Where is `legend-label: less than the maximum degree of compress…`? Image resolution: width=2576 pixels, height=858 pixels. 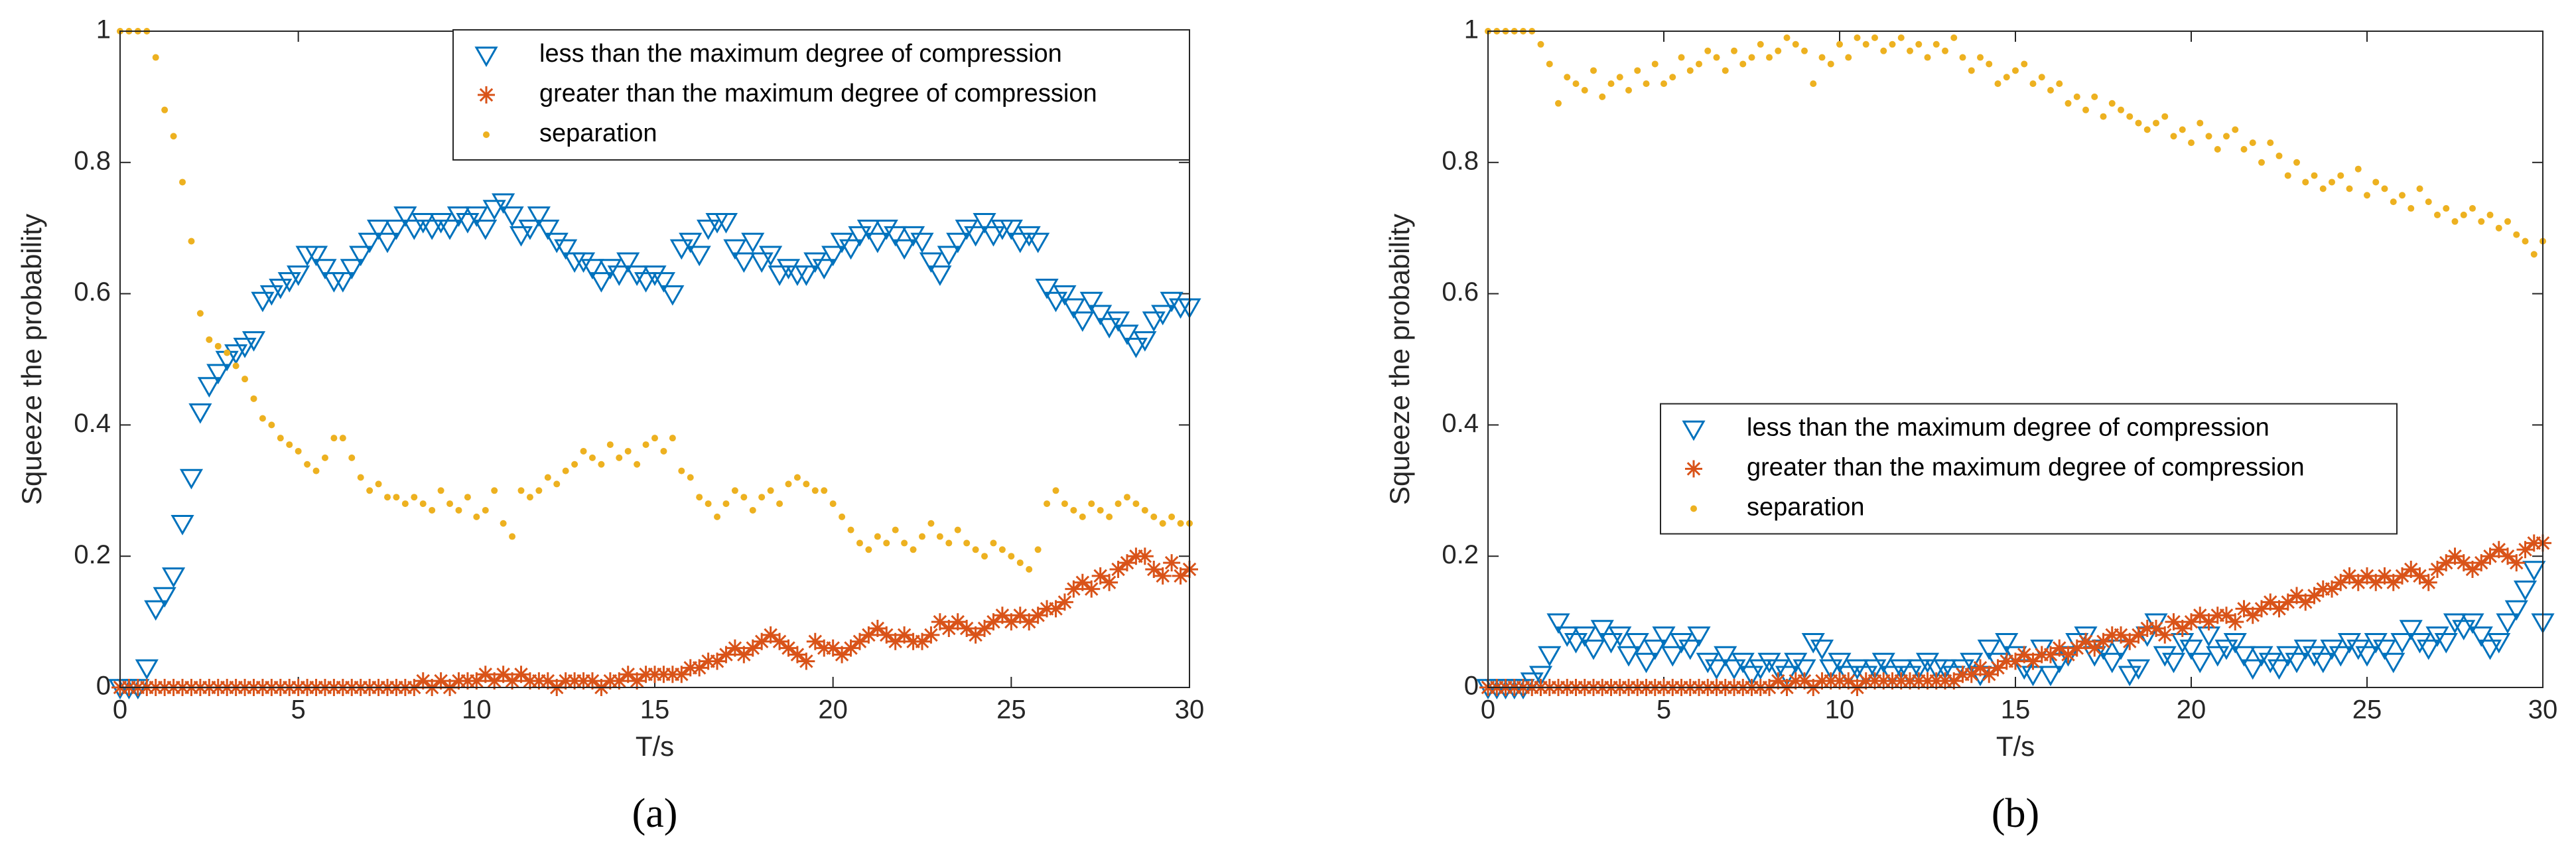
legend-label: less than the maximum degree of compress… is located at coordinates (2008, 428).